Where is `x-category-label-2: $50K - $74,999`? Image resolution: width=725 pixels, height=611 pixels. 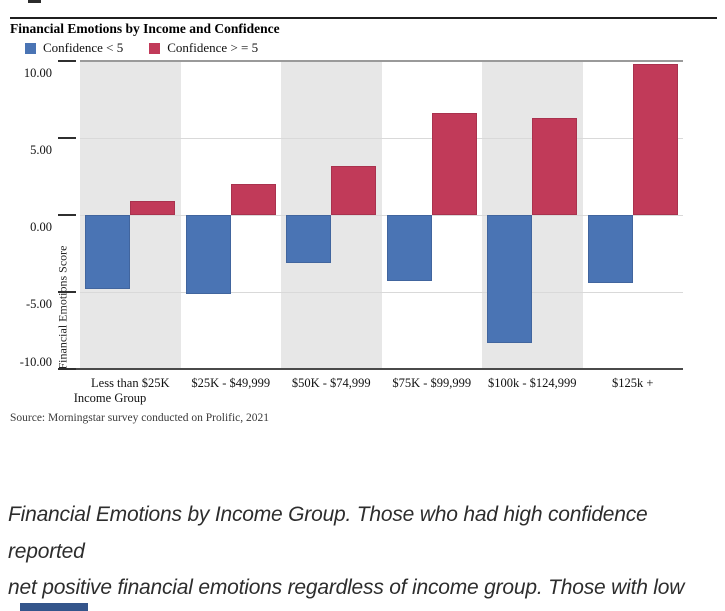 x-category-label-2: $50K - $74,999 is located at coordinates (331, 383).